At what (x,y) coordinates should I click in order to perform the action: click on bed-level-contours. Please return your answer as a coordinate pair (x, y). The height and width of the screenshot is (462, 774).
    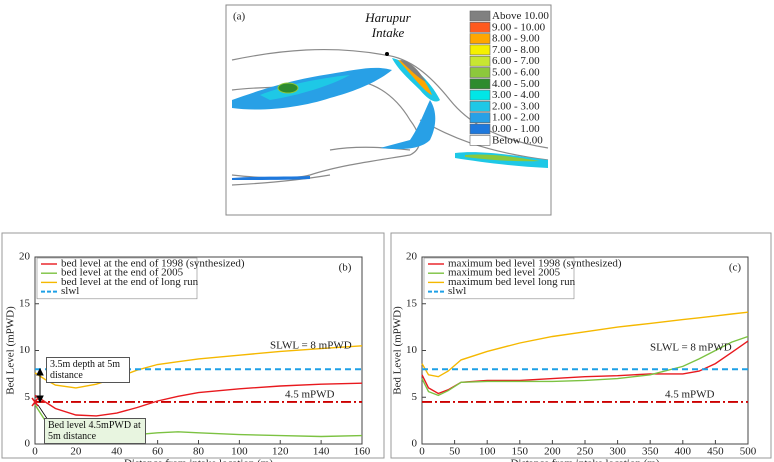
    Looking at the image, I should click on (390, 119).